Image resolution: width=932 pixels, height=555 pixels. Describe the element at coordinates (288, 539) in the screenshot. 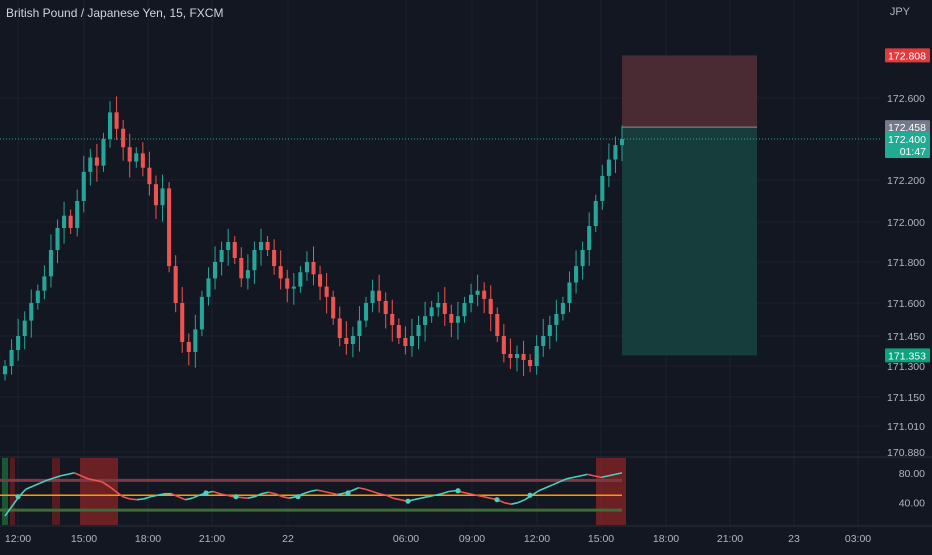

I see `time-tick-label: 22` at that location.